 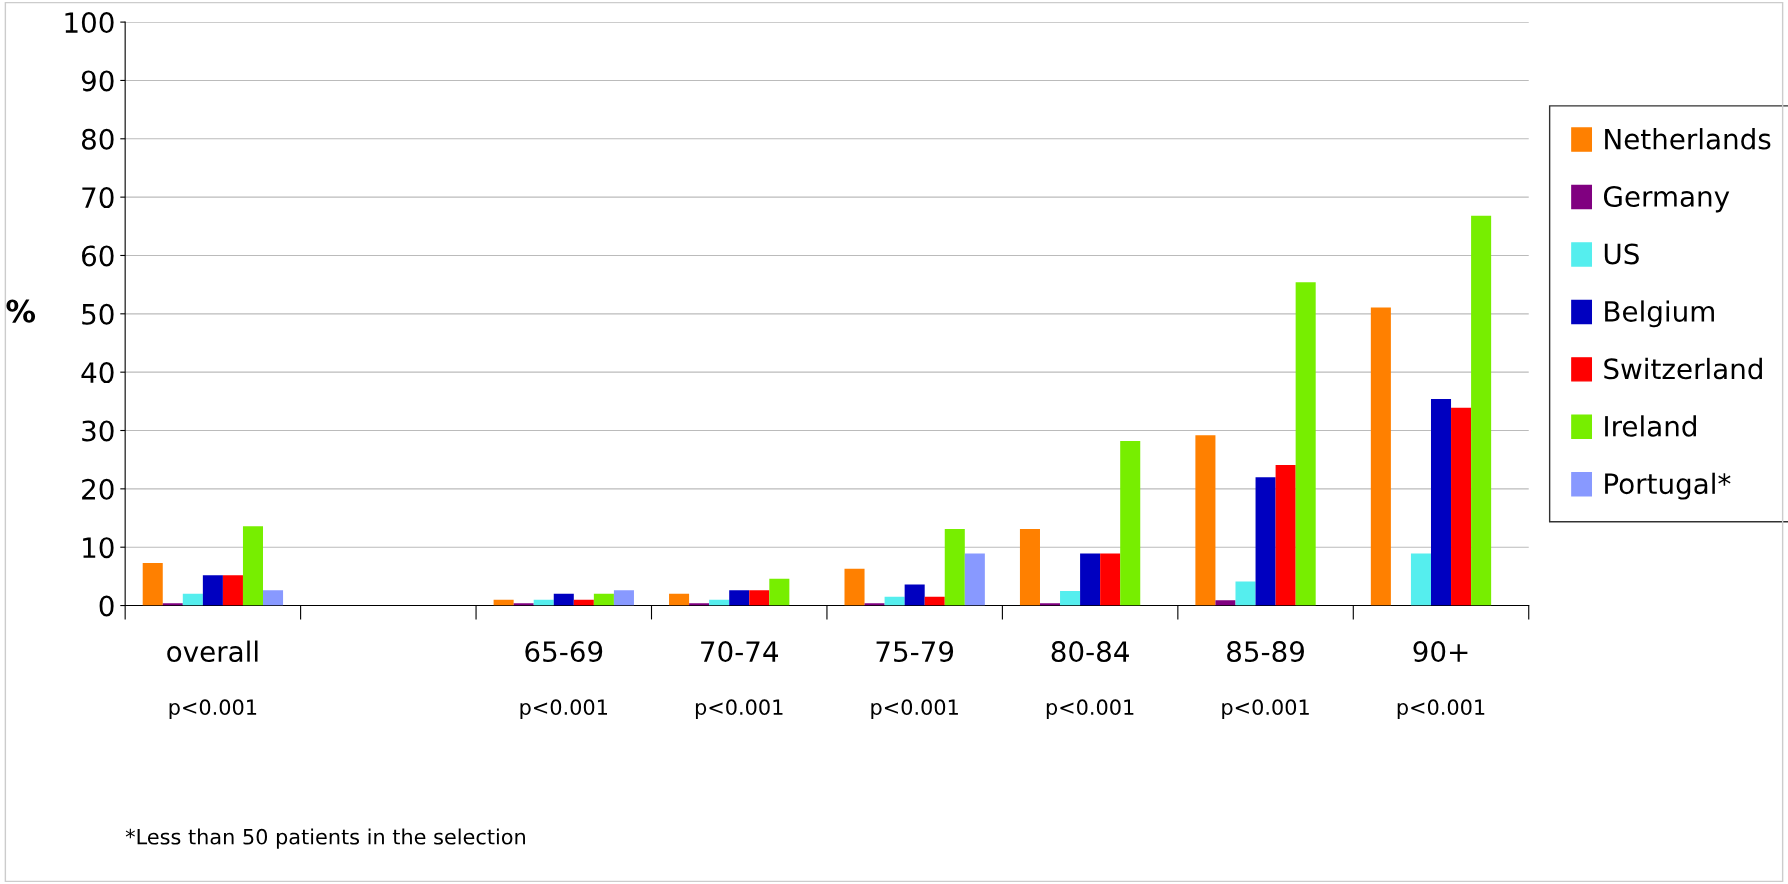 What do you see at coordinates (1688, 139) in the screenshot?
I see `legend-label: Netherlands` at bounding box center [1688, 139].